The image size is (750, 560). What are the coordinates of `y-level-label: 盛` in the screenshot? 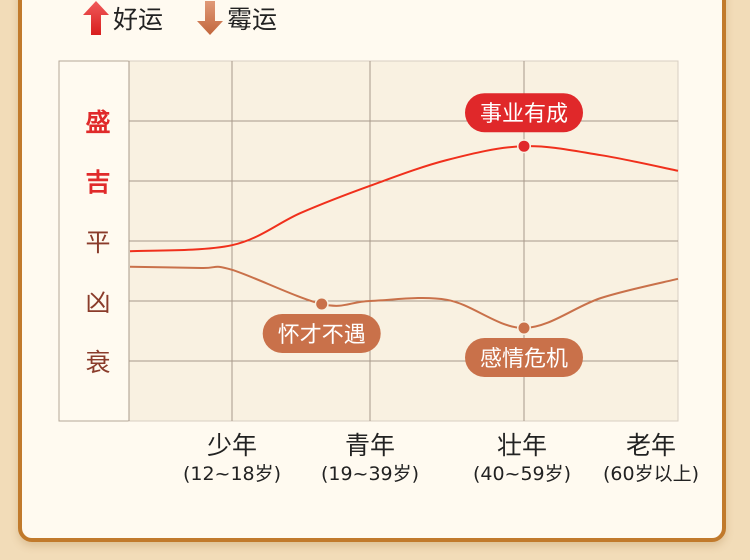 It's located at (97, 122).